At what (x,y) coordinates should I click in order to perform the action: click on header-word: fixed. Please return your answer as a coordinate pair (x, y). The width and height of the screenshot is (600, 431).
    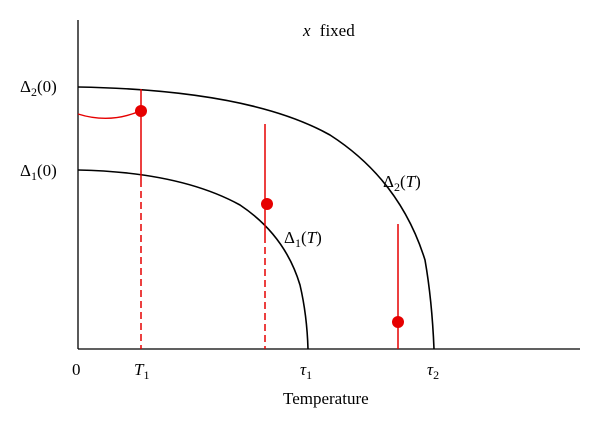
    Looking at the image, I should click on (337, 30).